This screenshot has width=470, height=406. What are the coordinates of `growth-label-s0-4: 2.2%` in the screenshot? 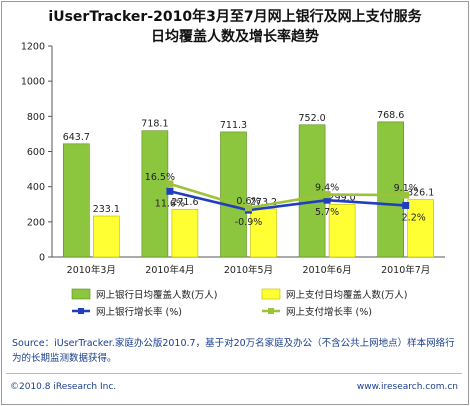 It's located at (414, 217).